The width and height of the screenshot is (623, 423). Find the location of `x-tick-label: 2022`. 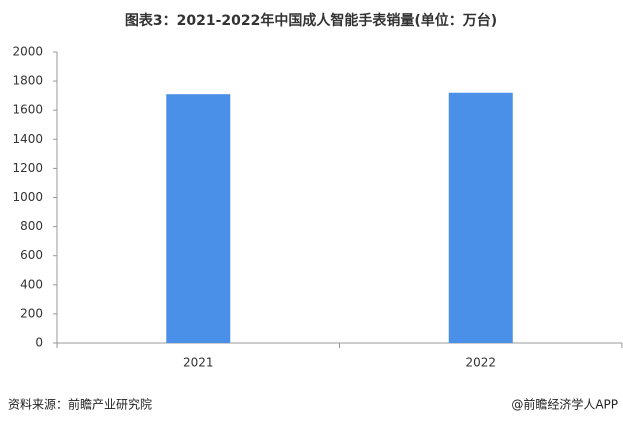

x-tick-label: 2022 is located at coordinates (480, 363).